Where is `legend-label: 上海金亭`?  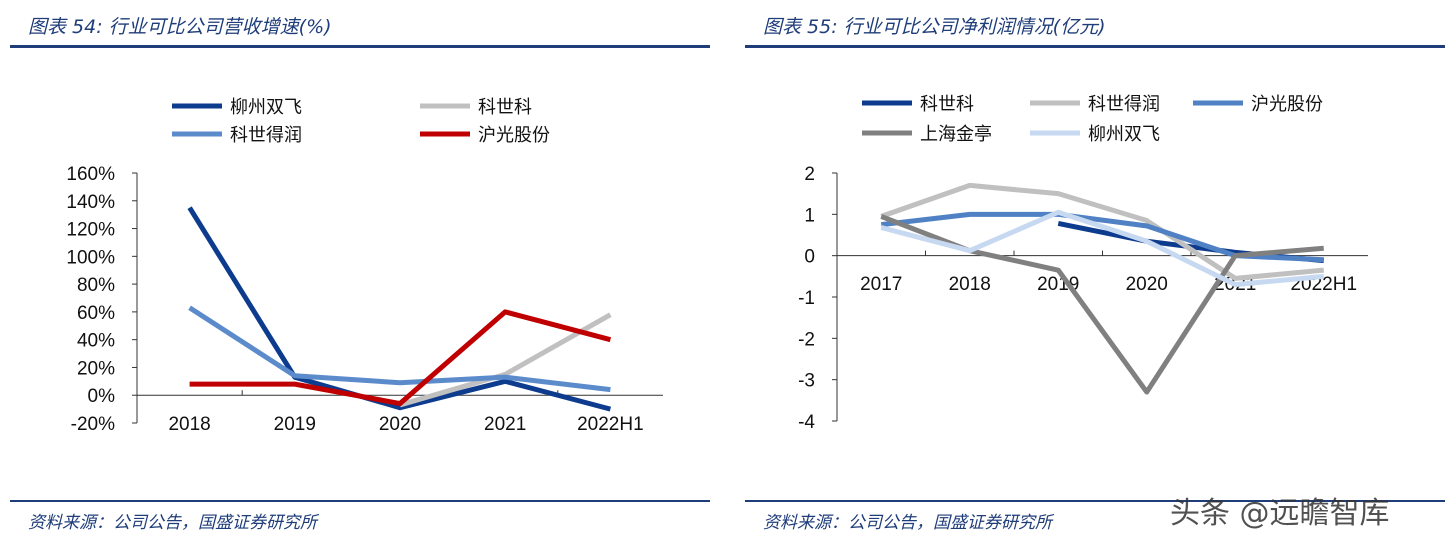
legend-label: 上海金亭 is located at coordinates (956, 134).